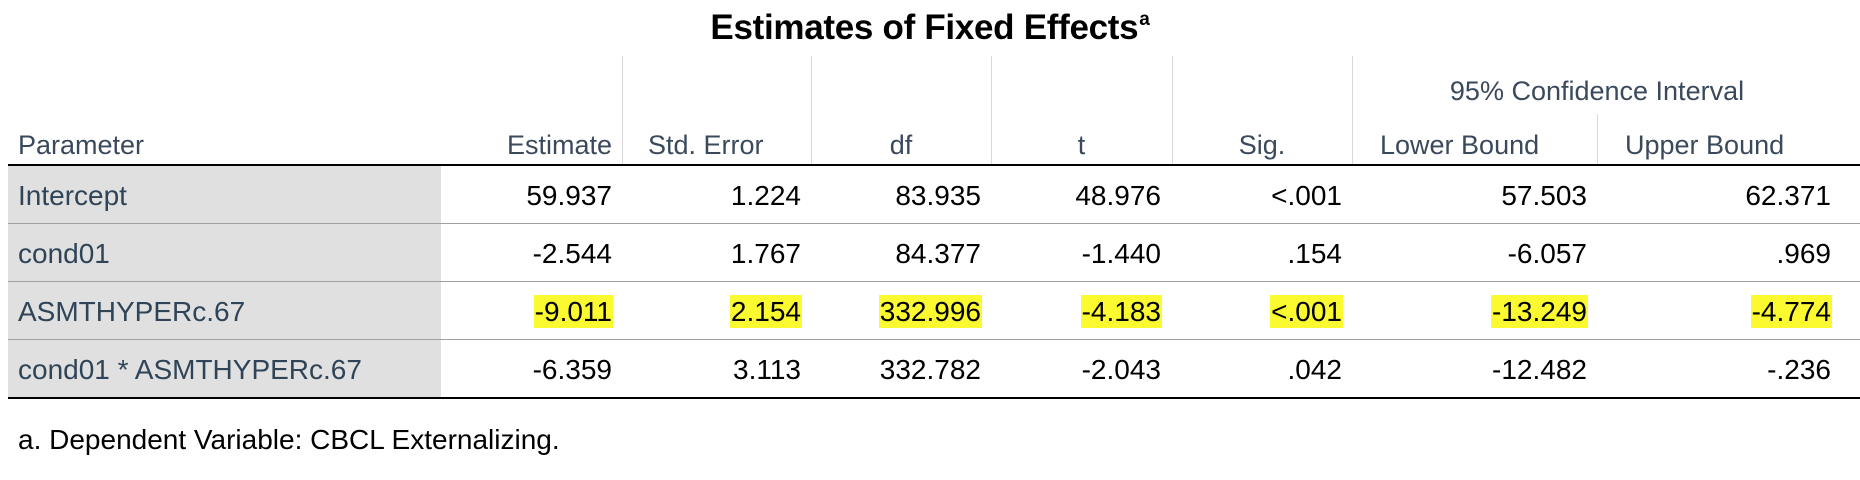  Describe the element at coordinates (934, 398) in the screenshot. I see `table-bottom-rule` at that location.